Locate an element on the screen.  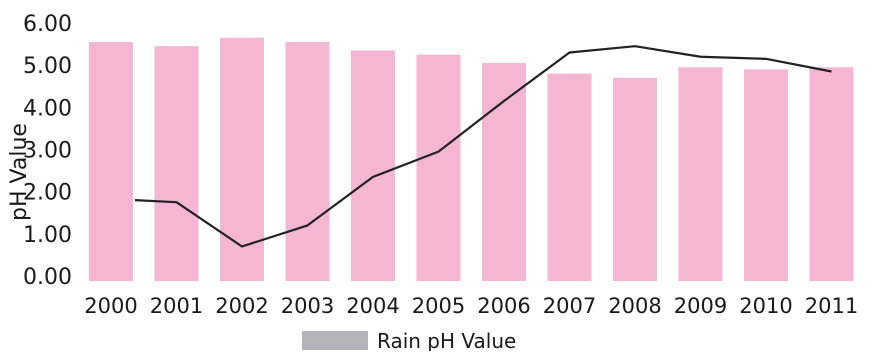
bar-2001 is located at coordinates (176, 163).